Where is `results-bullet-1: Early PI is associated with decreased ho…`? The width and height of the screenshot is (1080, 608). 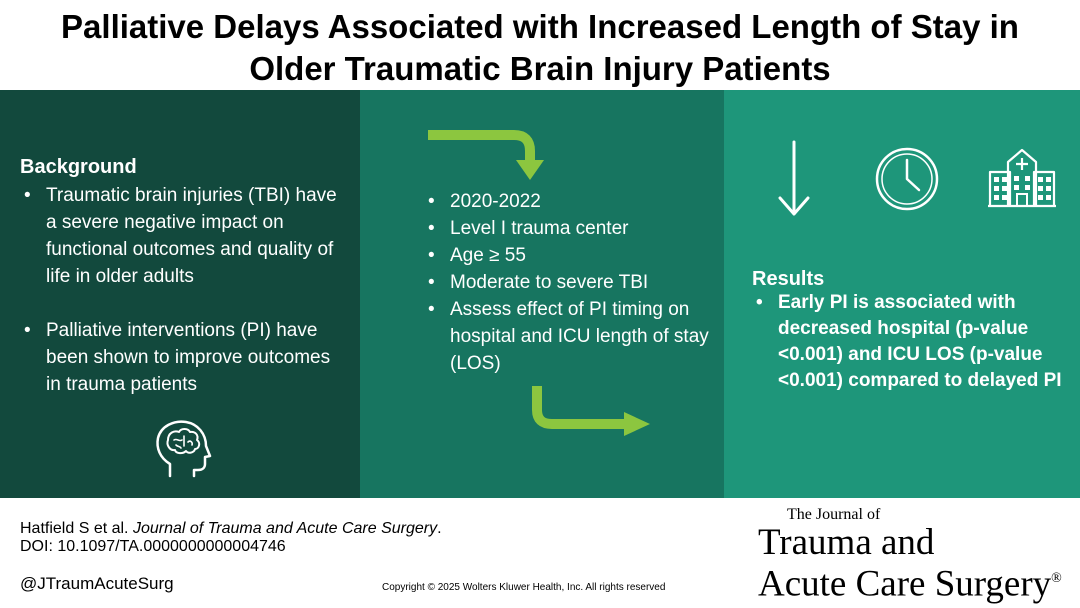 results-bullet-1: Early PI is associated with decreased ho… is located at coordinates (912, 342).